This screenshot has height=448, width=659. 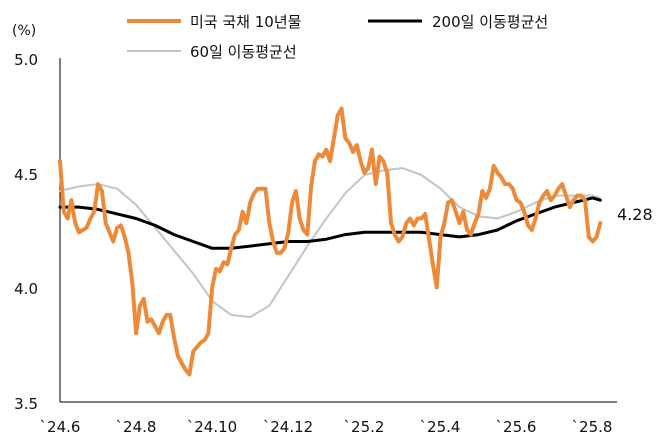 I want to click on x-tick-label: `25.4, so click(x=440, y=427).